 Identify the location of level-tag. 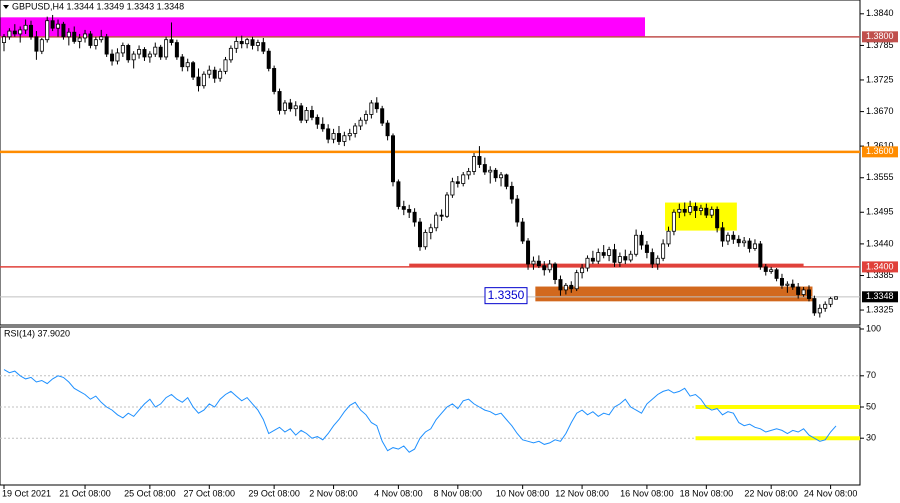
(880, 267).